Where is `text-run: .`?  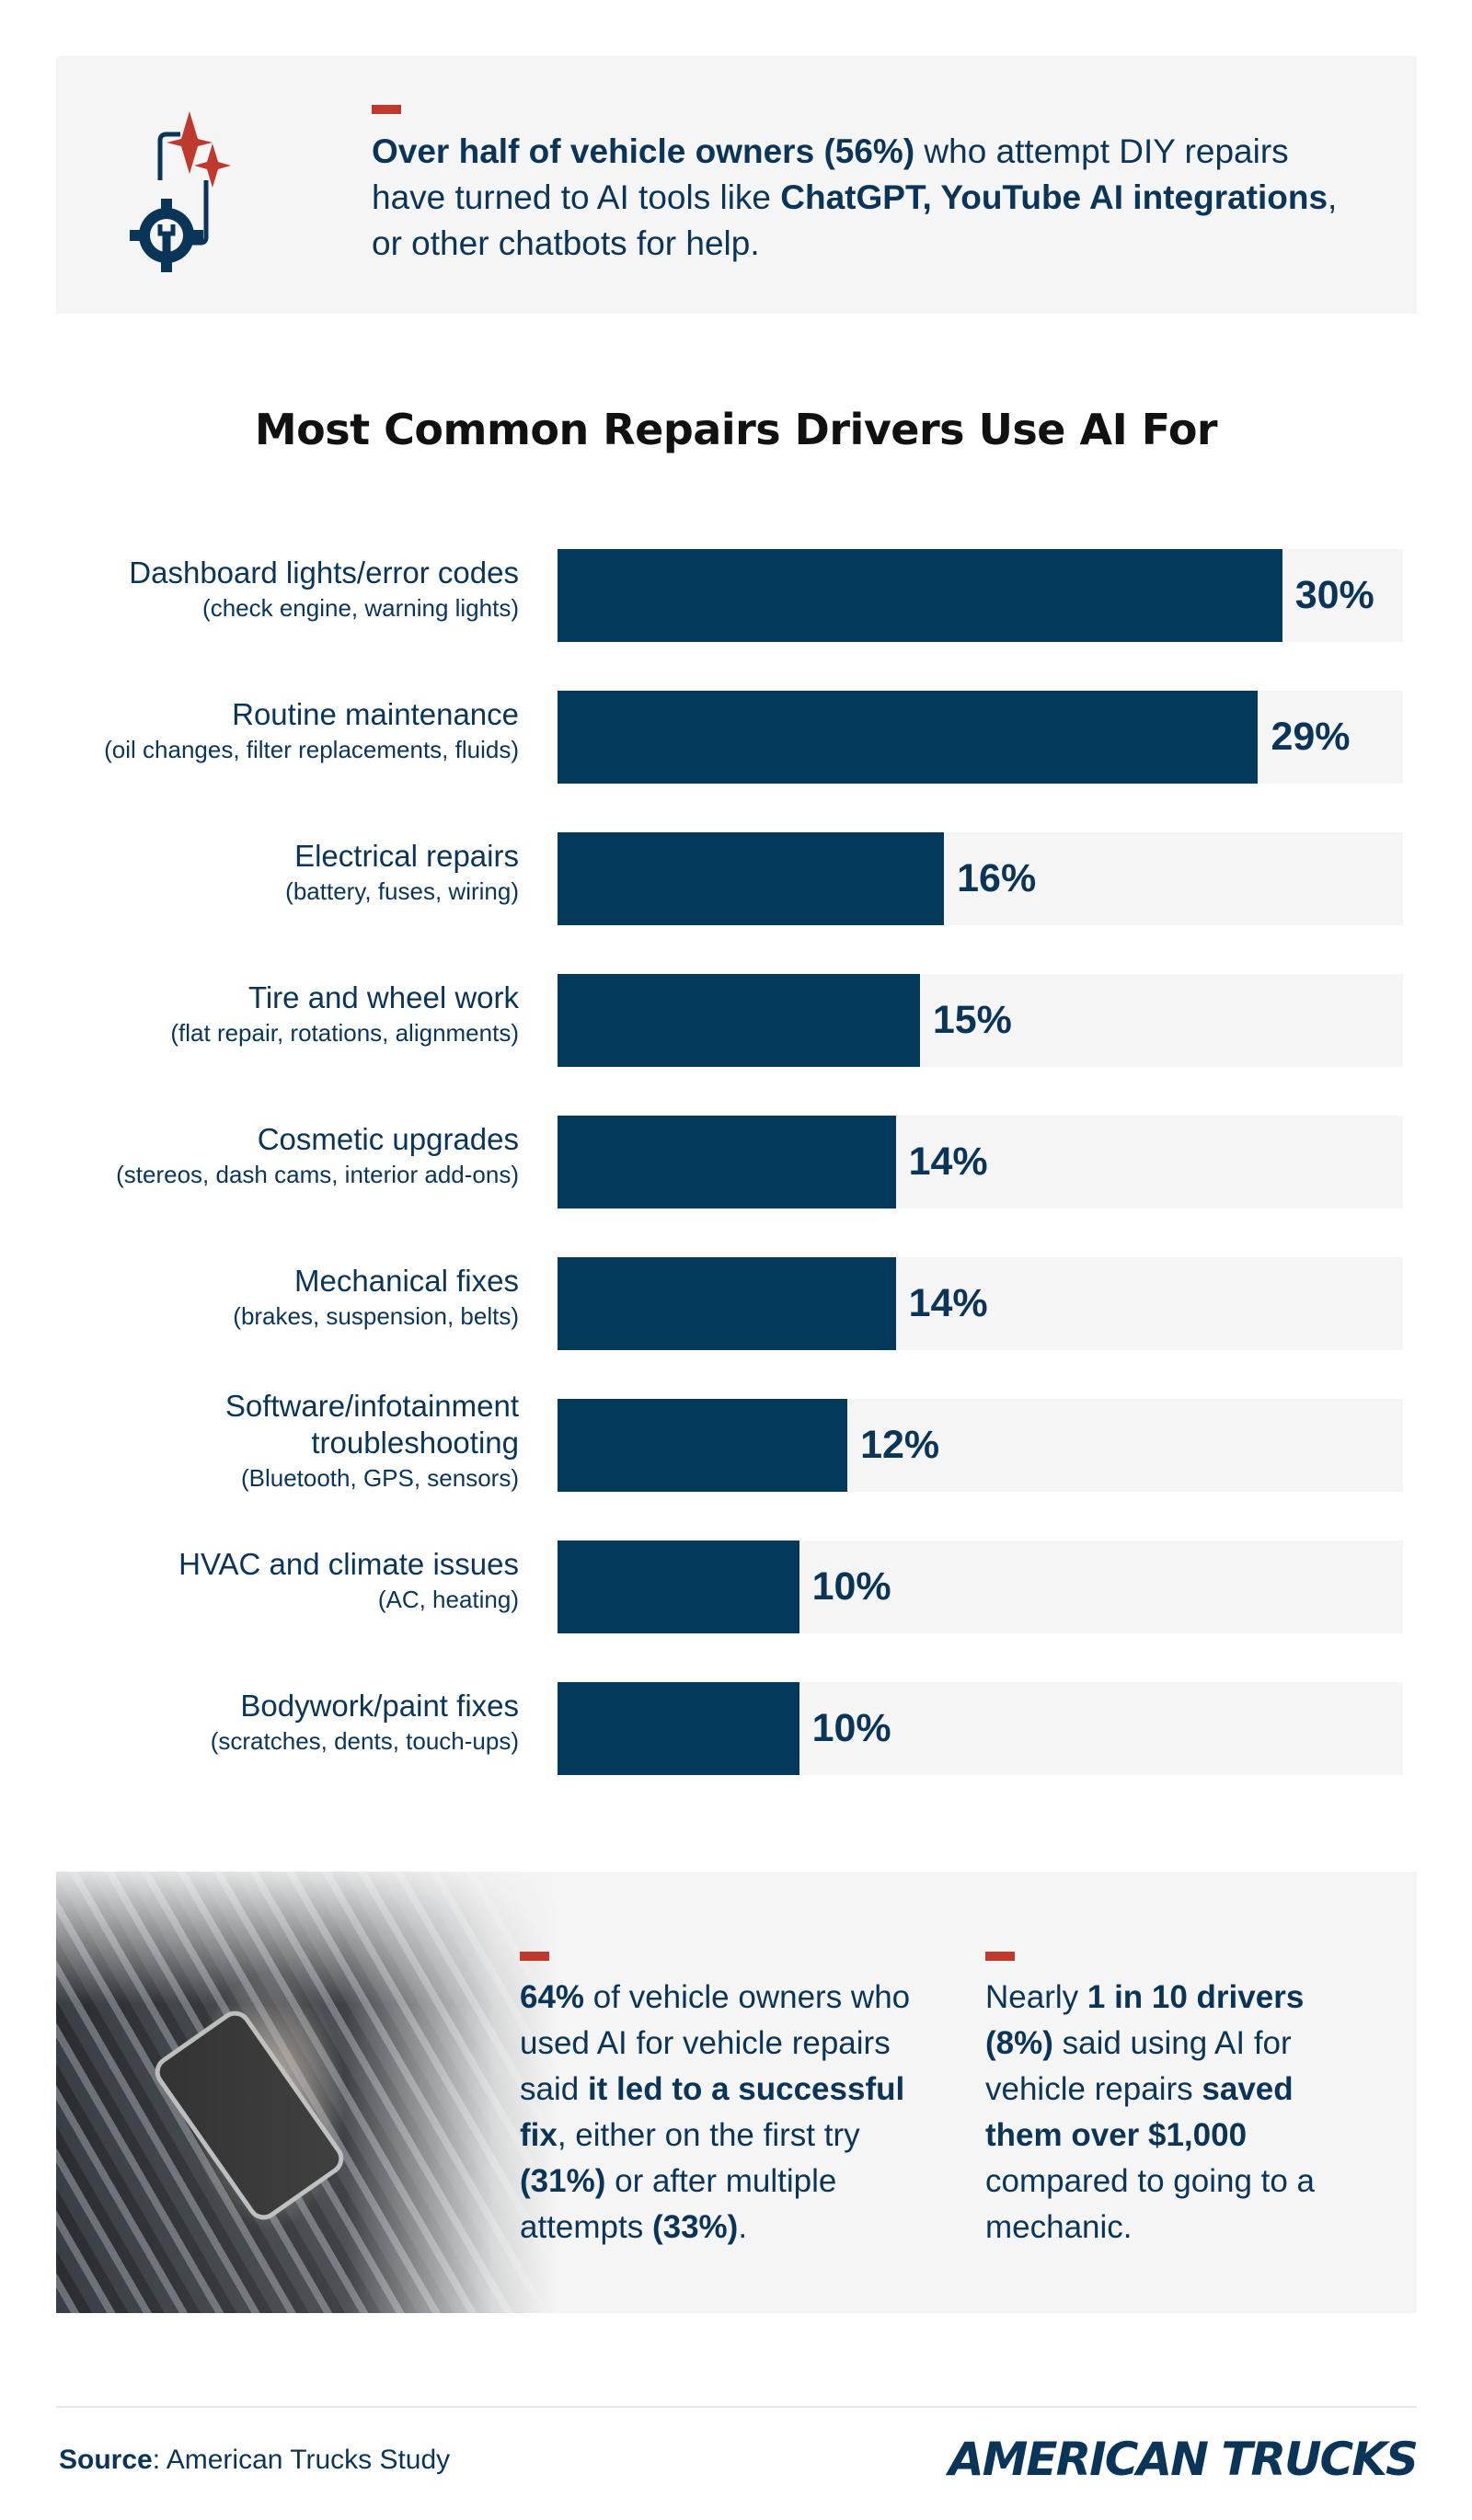
text-run: . is located at coordinates (743, 2227).